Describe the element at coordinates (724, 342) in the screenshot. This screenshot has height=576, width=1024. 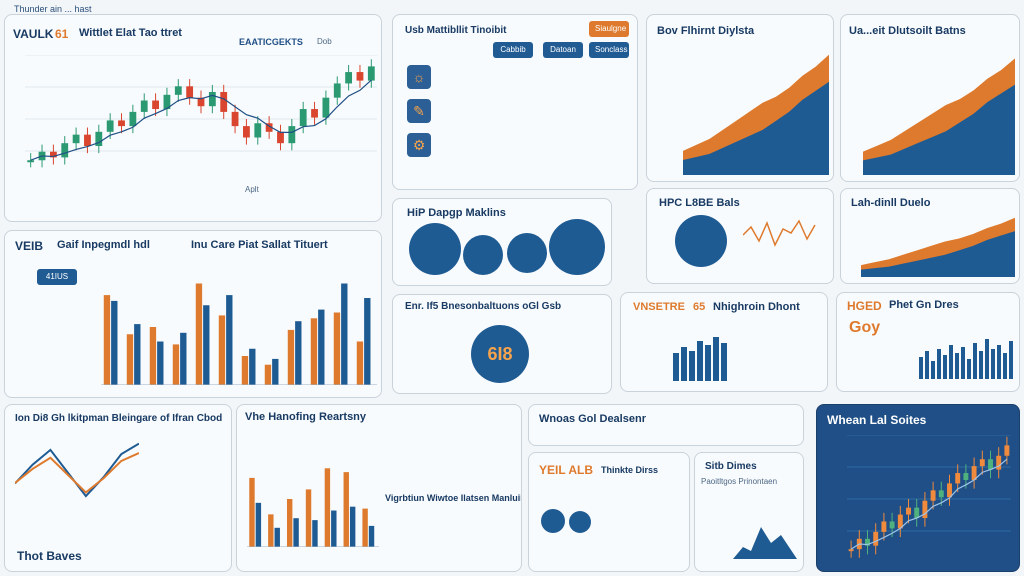
I see `panel-mini-bars: VNSETRE 65 Nhighroin Dhont` at that location.